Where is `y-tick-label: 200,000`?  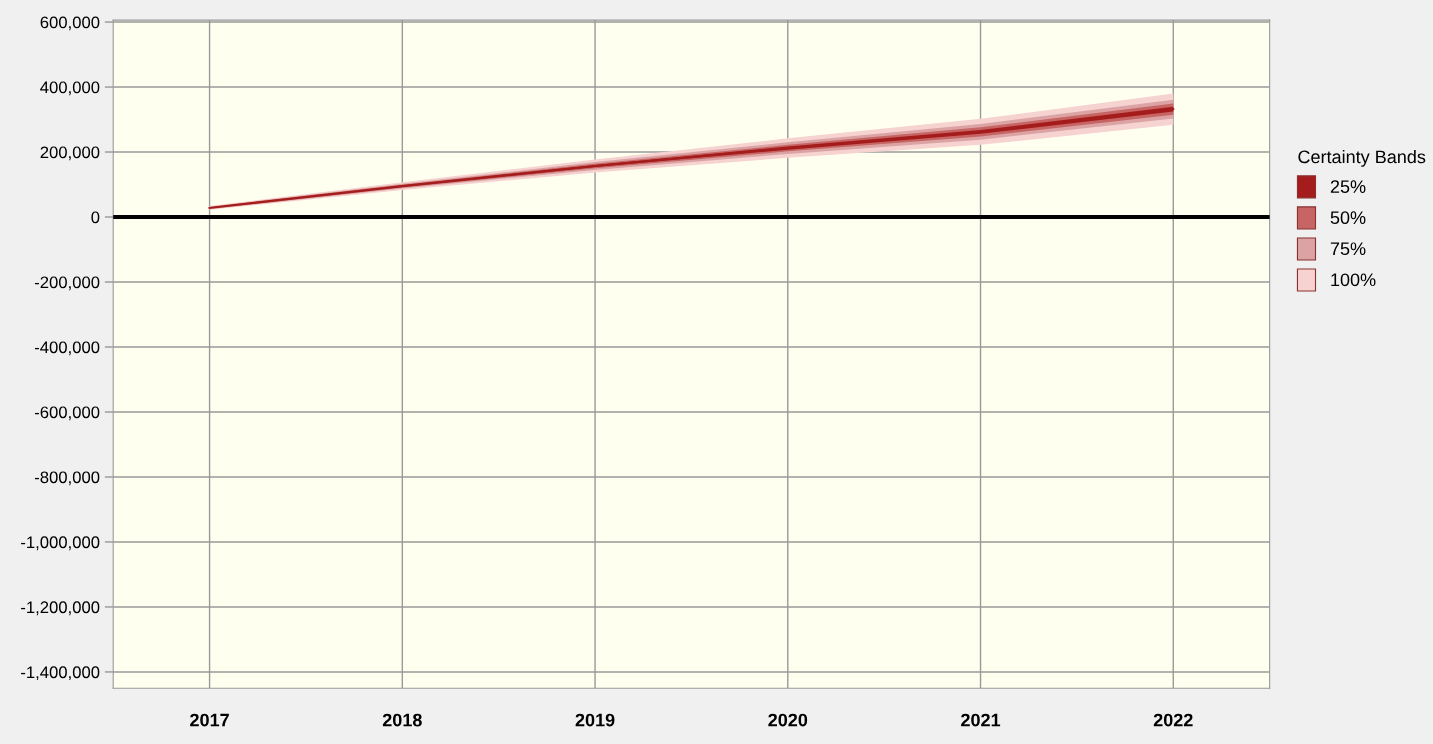 y-tick-label: 200,000 is located at coordinates (70, 153).